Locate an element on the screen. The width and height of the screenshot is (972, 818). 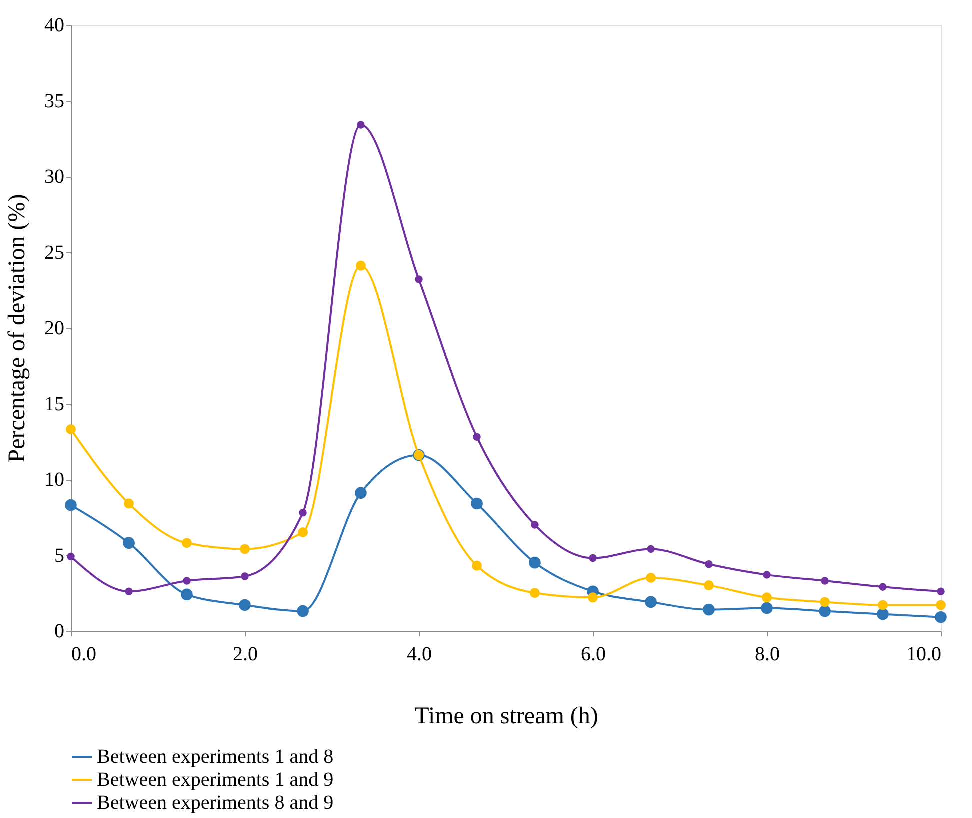
y-tick-label: 0 is located at coordinates (59, 631).